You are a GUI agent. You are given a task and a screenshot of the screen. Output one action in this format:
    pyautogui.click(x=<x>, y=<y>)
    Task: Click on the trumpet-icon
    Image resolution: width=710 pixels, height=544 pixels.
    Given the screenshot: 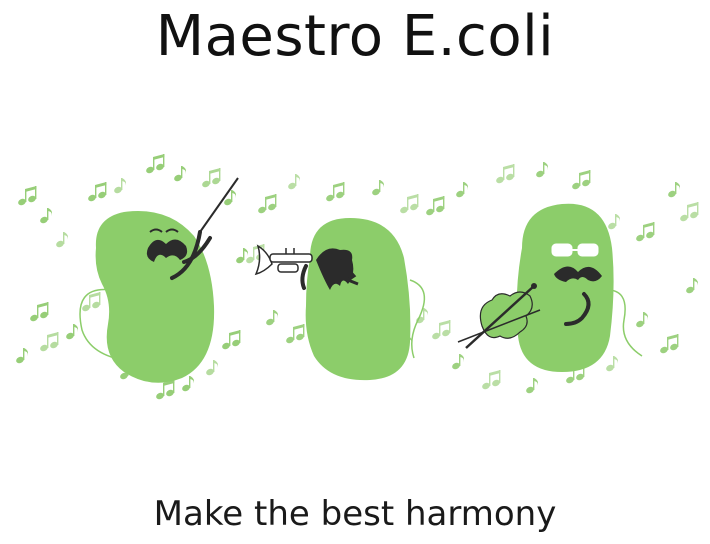 What is the action you would take?
    pyautogui.click(x=283, y=260)
    